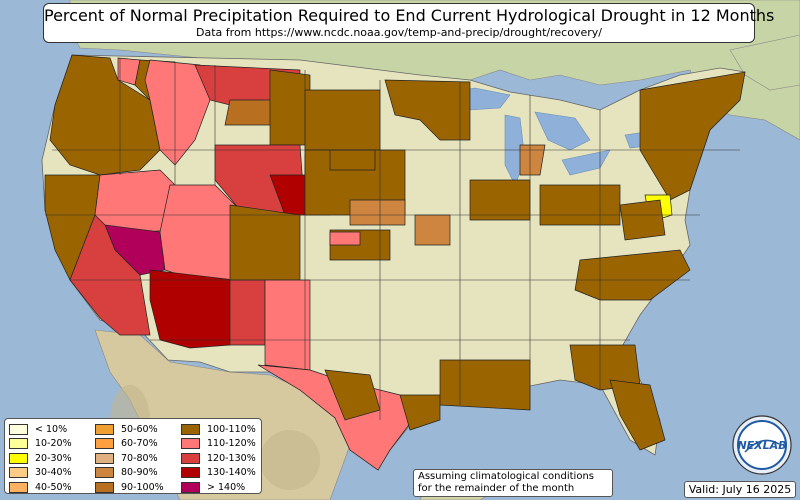 The image size is (800, 500). I want to click on legend-item: 60-70%, so click(129, 444).